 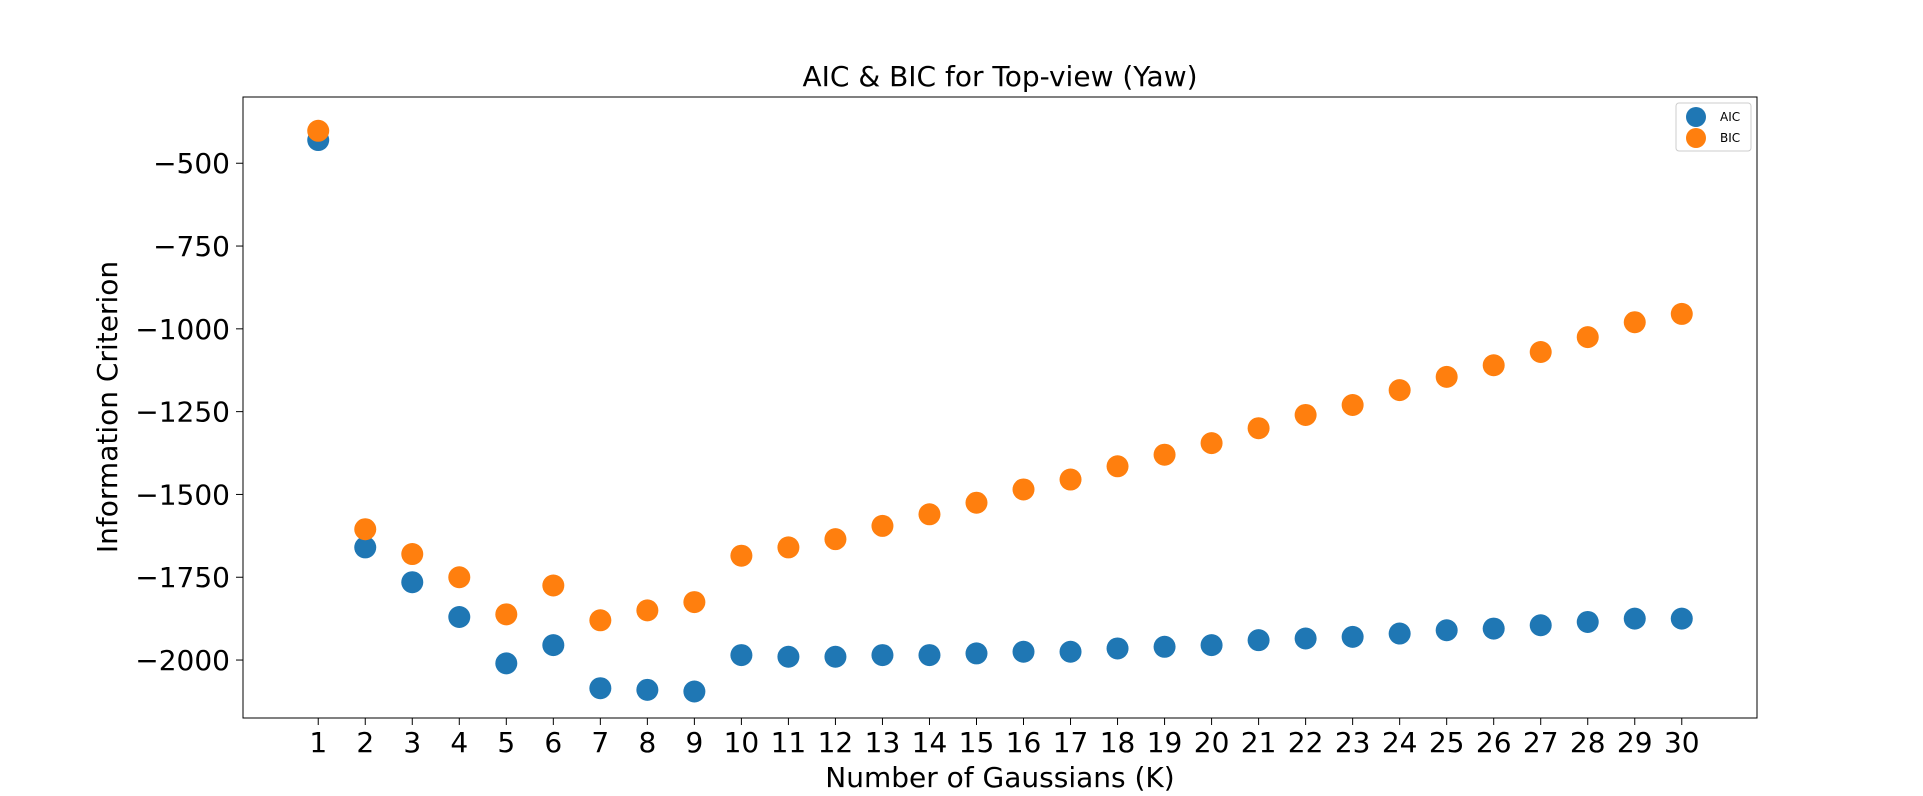 I want to click on y-axis: −2000 −1750 −1500 −1250 −1000 −750 −500, so click(x=189, y=412).